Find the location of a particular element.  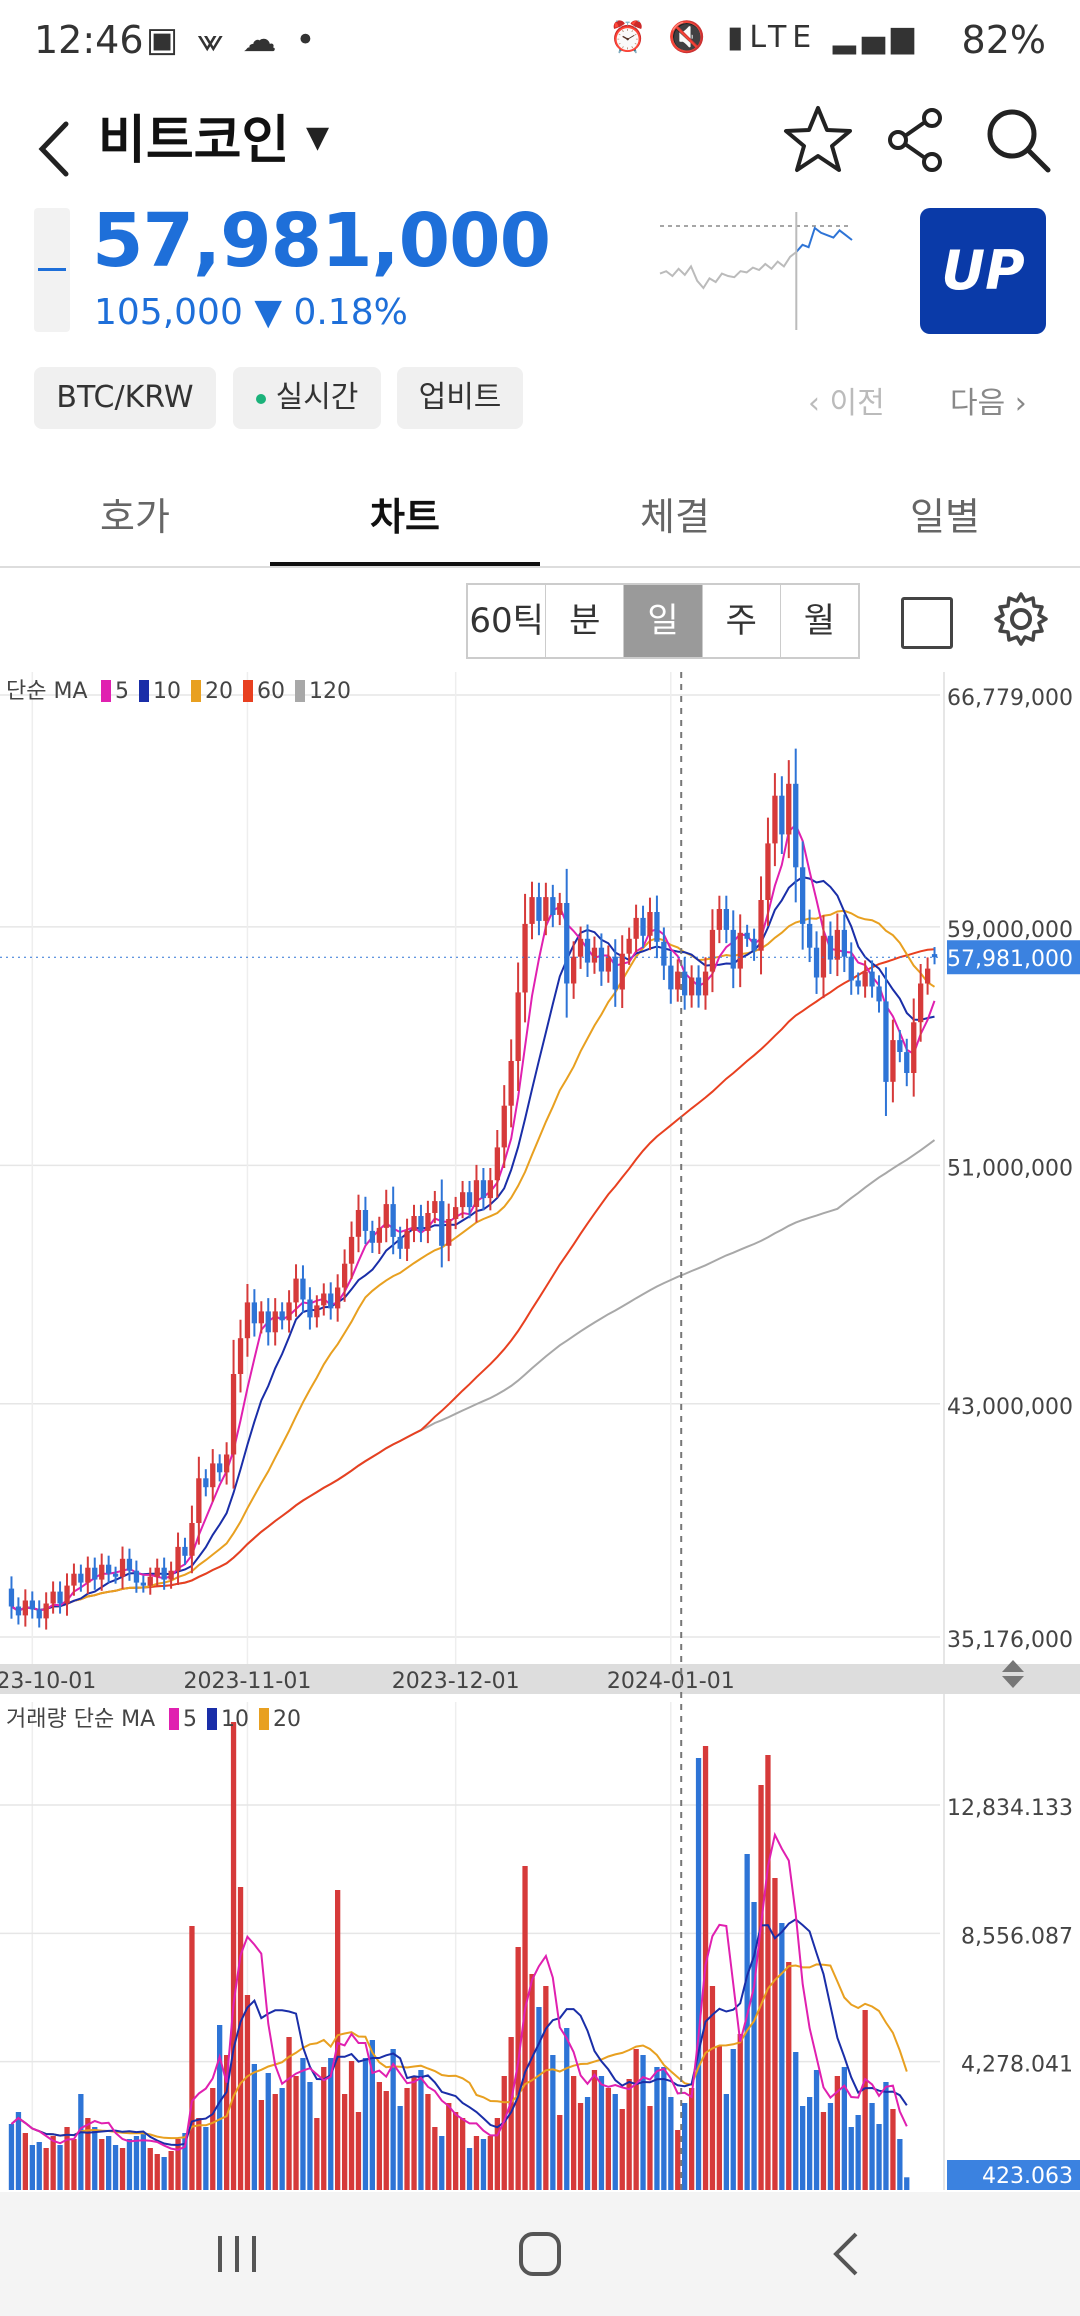

interval-week: 주 is located at coordinates (742, 621).